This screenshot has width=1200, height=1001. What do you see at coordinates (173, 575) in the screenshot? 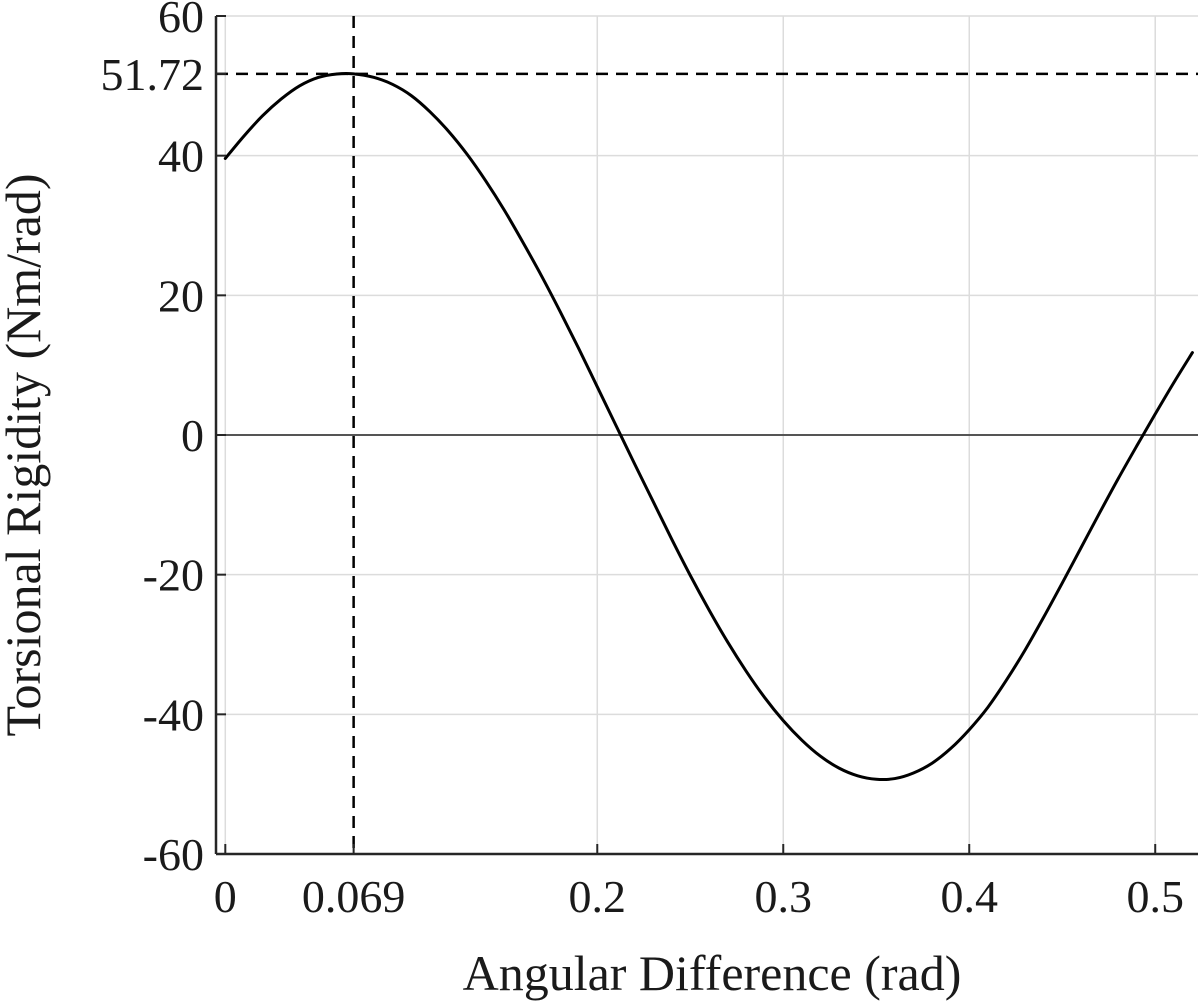
I see `y-tick-label: -20` at bounding box center [173, 575].